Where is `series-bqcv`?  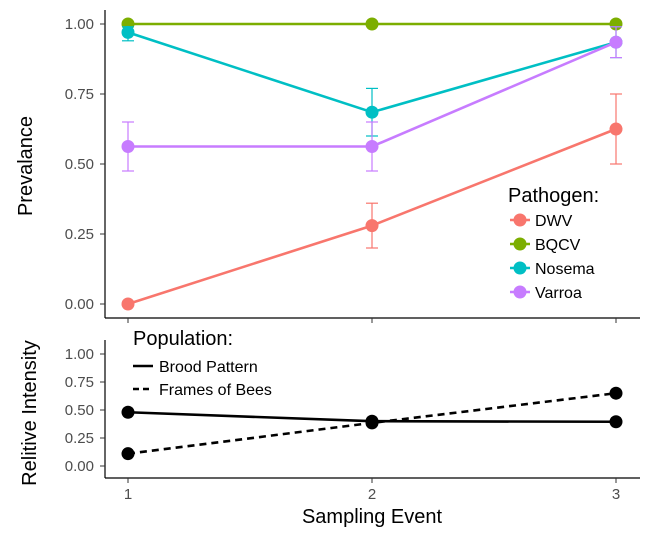
series-bqcv is located at coordinates (372, 24).